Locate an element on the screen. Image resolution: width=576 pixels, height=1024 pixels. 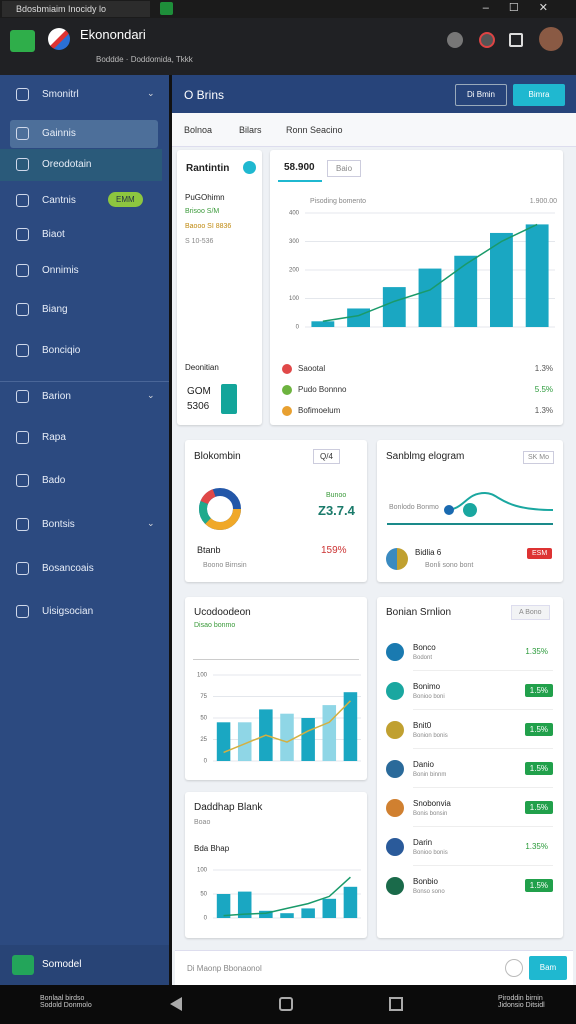
app-header: Ekonondari Boddde · Doddomida, Tkkk is located at coordinates (288, 46).